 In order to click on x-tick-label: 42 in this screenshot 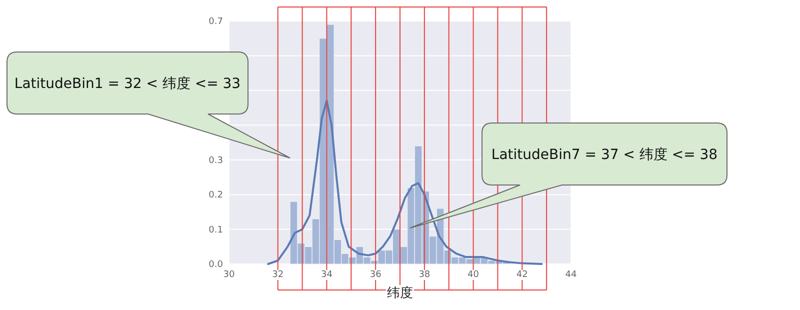, I will do `click(522, 275)`.